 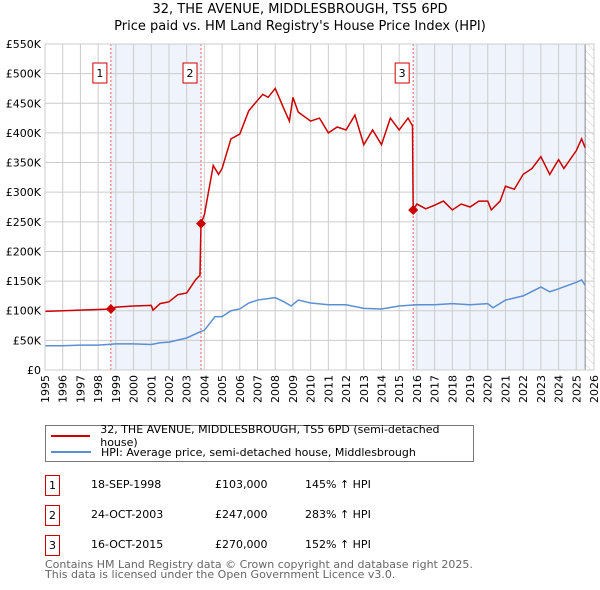 What do you see at coordinates (505, 389) in the screenshot?
I see `x-tick-label: 2021` at bounding box center [505, 389].